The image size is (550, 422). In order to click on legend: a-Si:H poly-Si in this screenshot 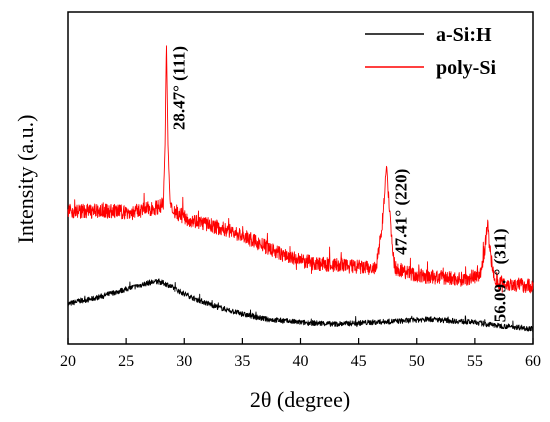, I will do `click(430, 51)`.